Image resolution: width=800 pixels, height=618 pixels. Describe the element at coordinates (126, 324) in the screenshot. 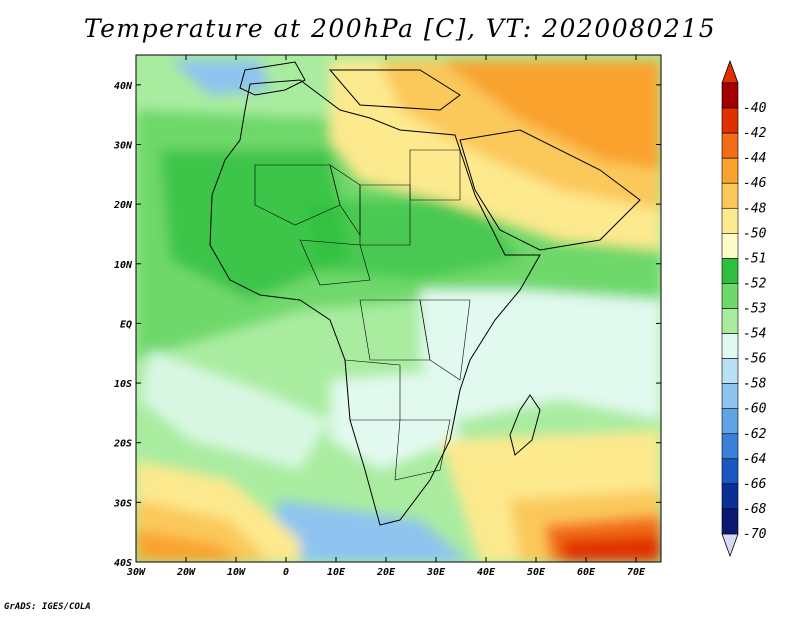

I see `y-tick-label: EQ` at that location.